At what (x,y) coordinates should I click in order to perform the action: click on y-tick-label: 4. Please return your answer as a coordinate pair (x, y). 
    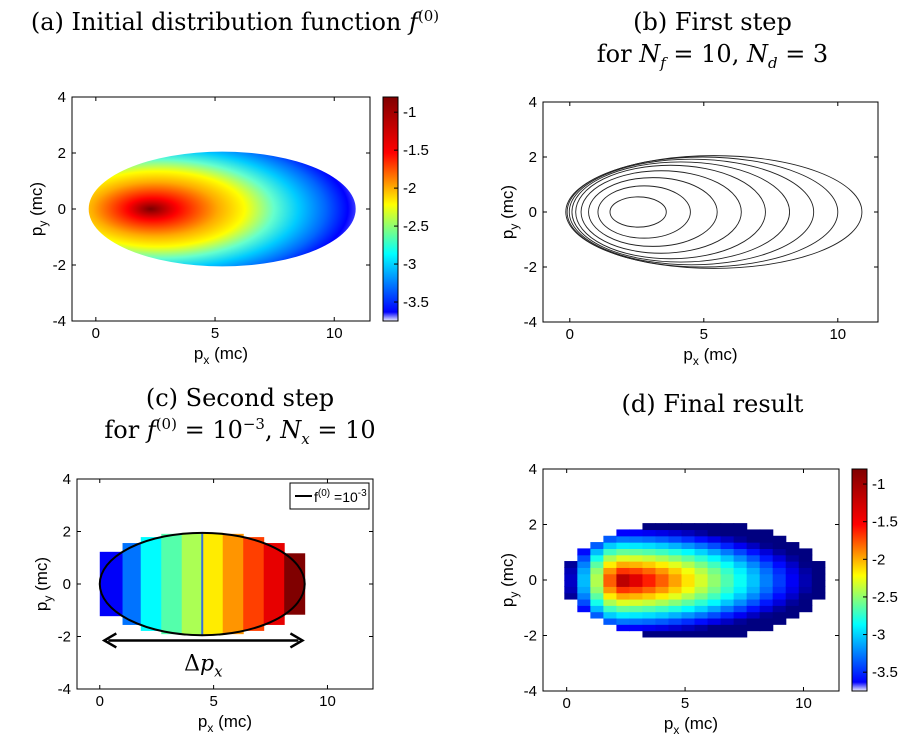
    Looking at the image, I should click on (62, 97).